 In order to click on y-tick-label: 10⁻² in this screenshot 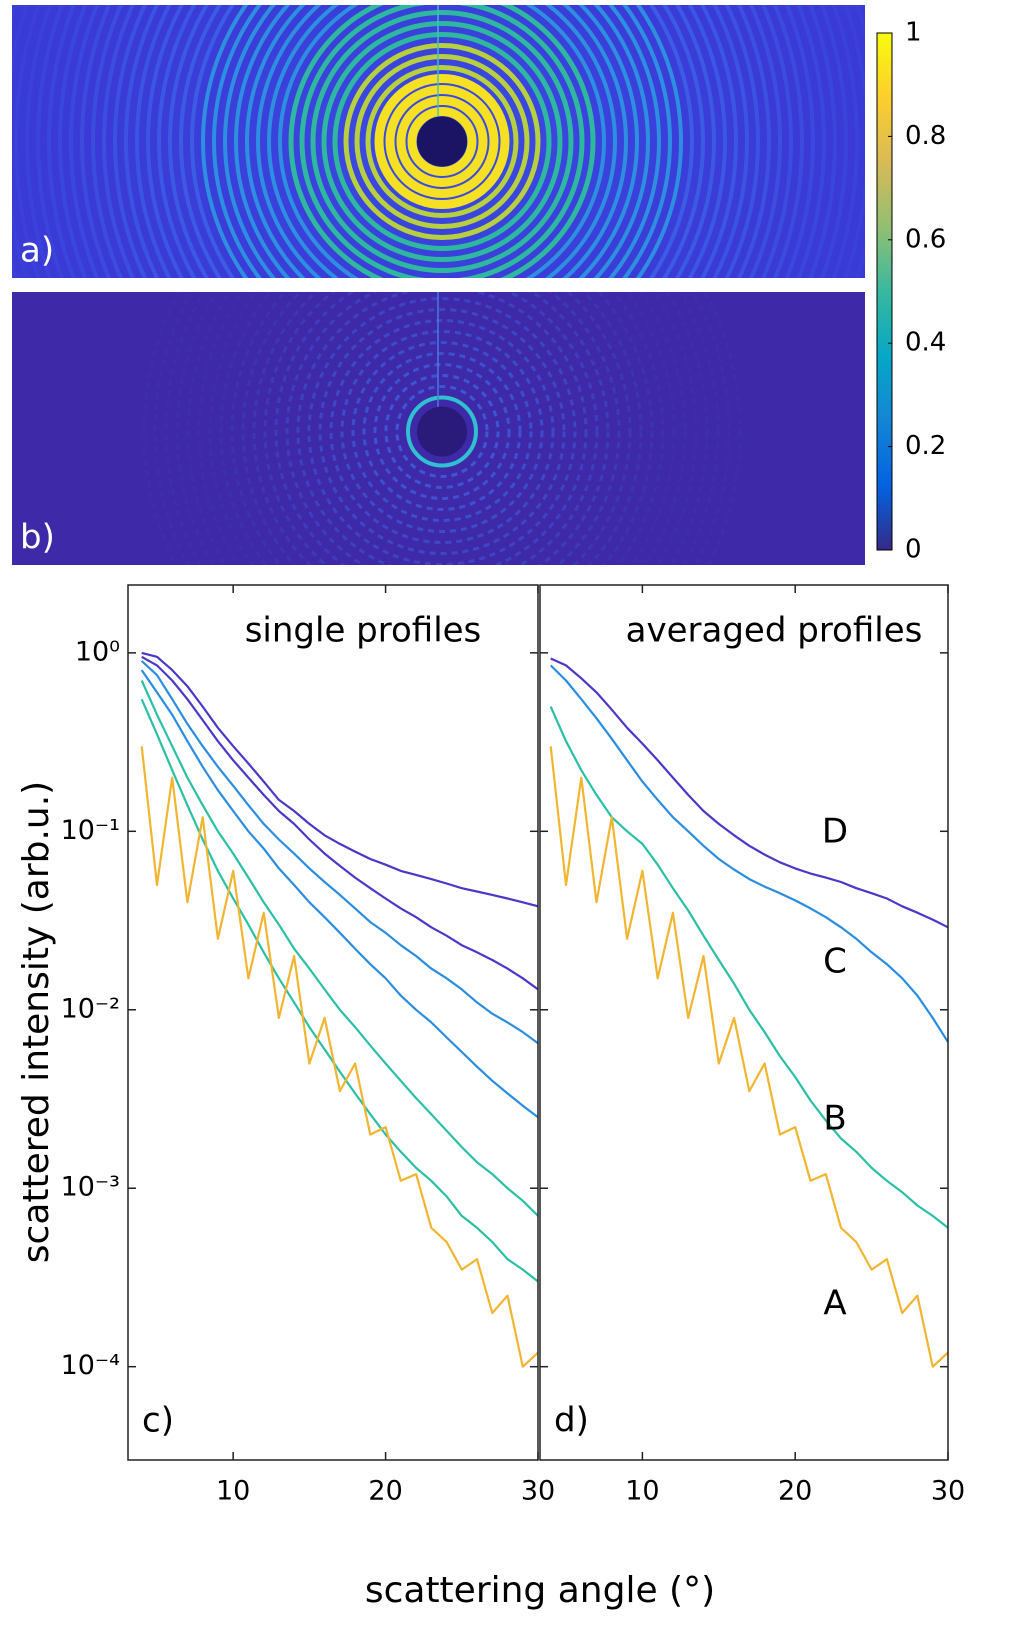, I will do `click(90, 1008)`.